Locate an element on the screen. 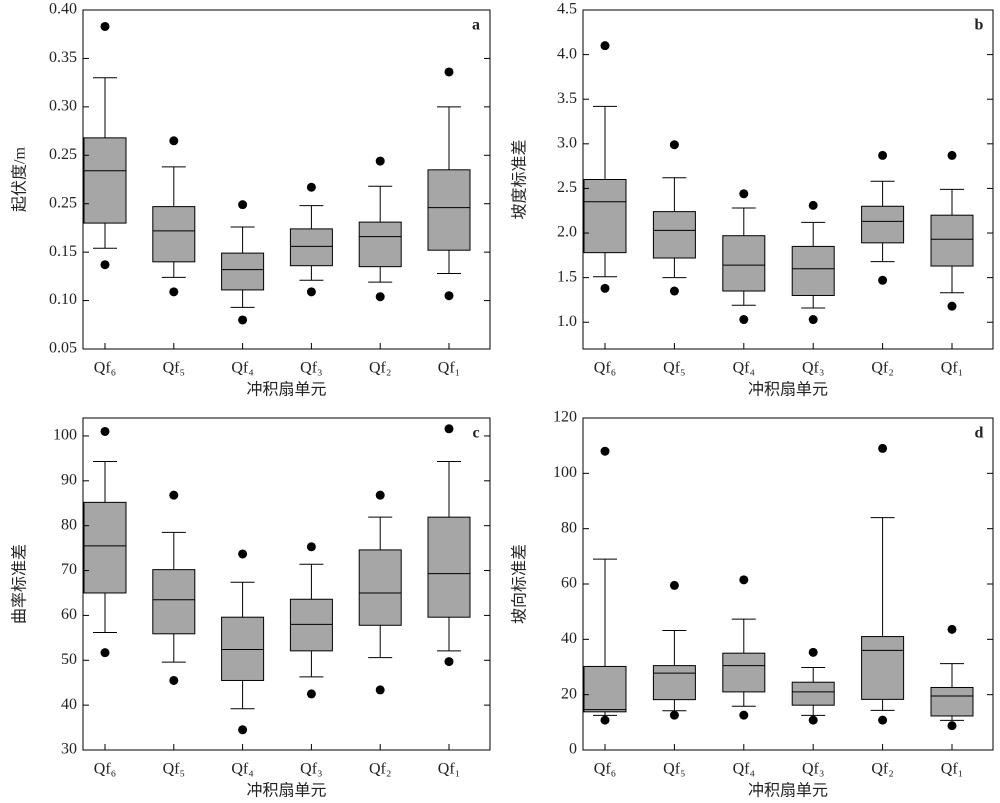  y-tick-label: 60 is located at coordinates (69, 614).